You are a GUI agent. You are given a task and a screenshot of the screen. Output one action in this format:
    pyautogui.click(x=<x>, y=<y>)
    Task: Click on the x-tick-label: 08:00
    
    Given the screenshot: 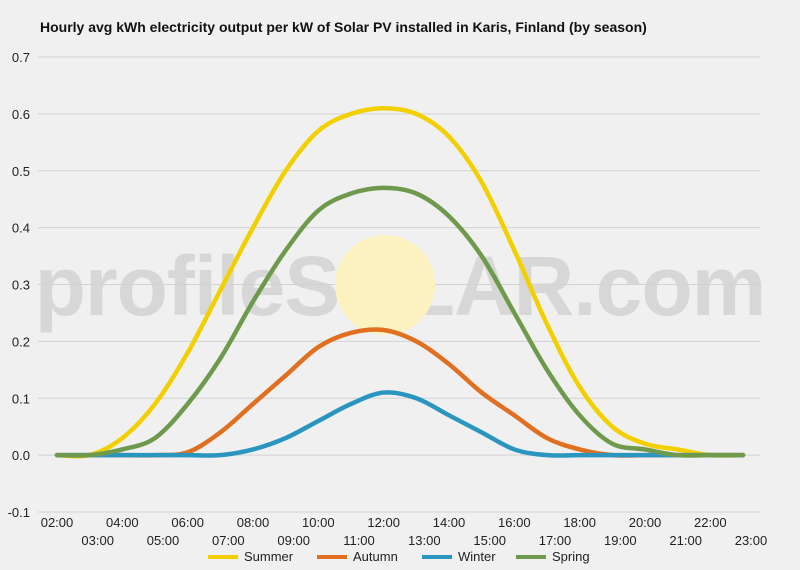 What is the action you would take?
    pyautogui.click(x=253, y=522)
    